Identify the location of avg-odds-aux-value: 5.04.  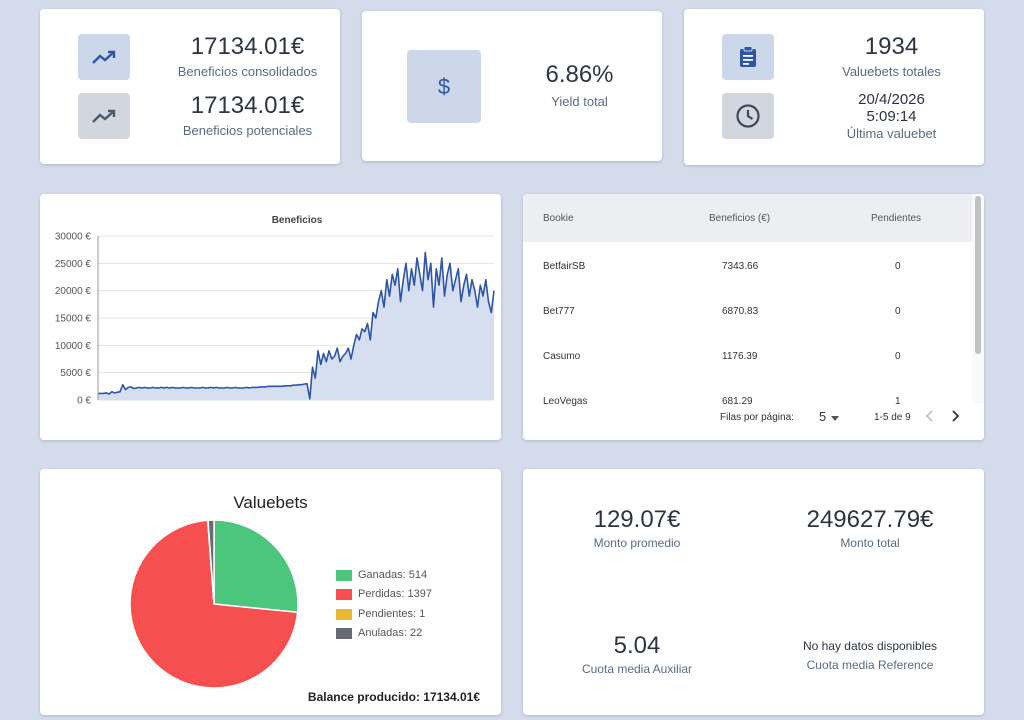
(637, 645).